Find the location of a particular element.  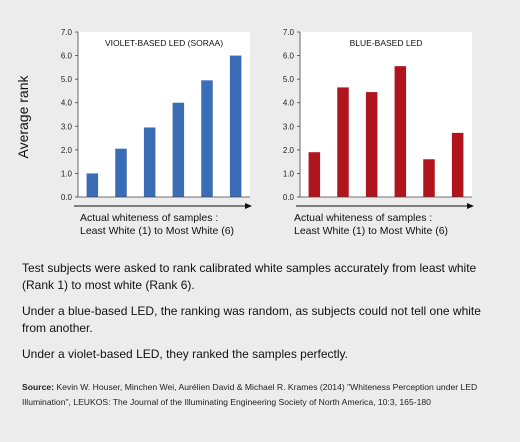

blue-arrow-head is located at coordinates (470, 206).